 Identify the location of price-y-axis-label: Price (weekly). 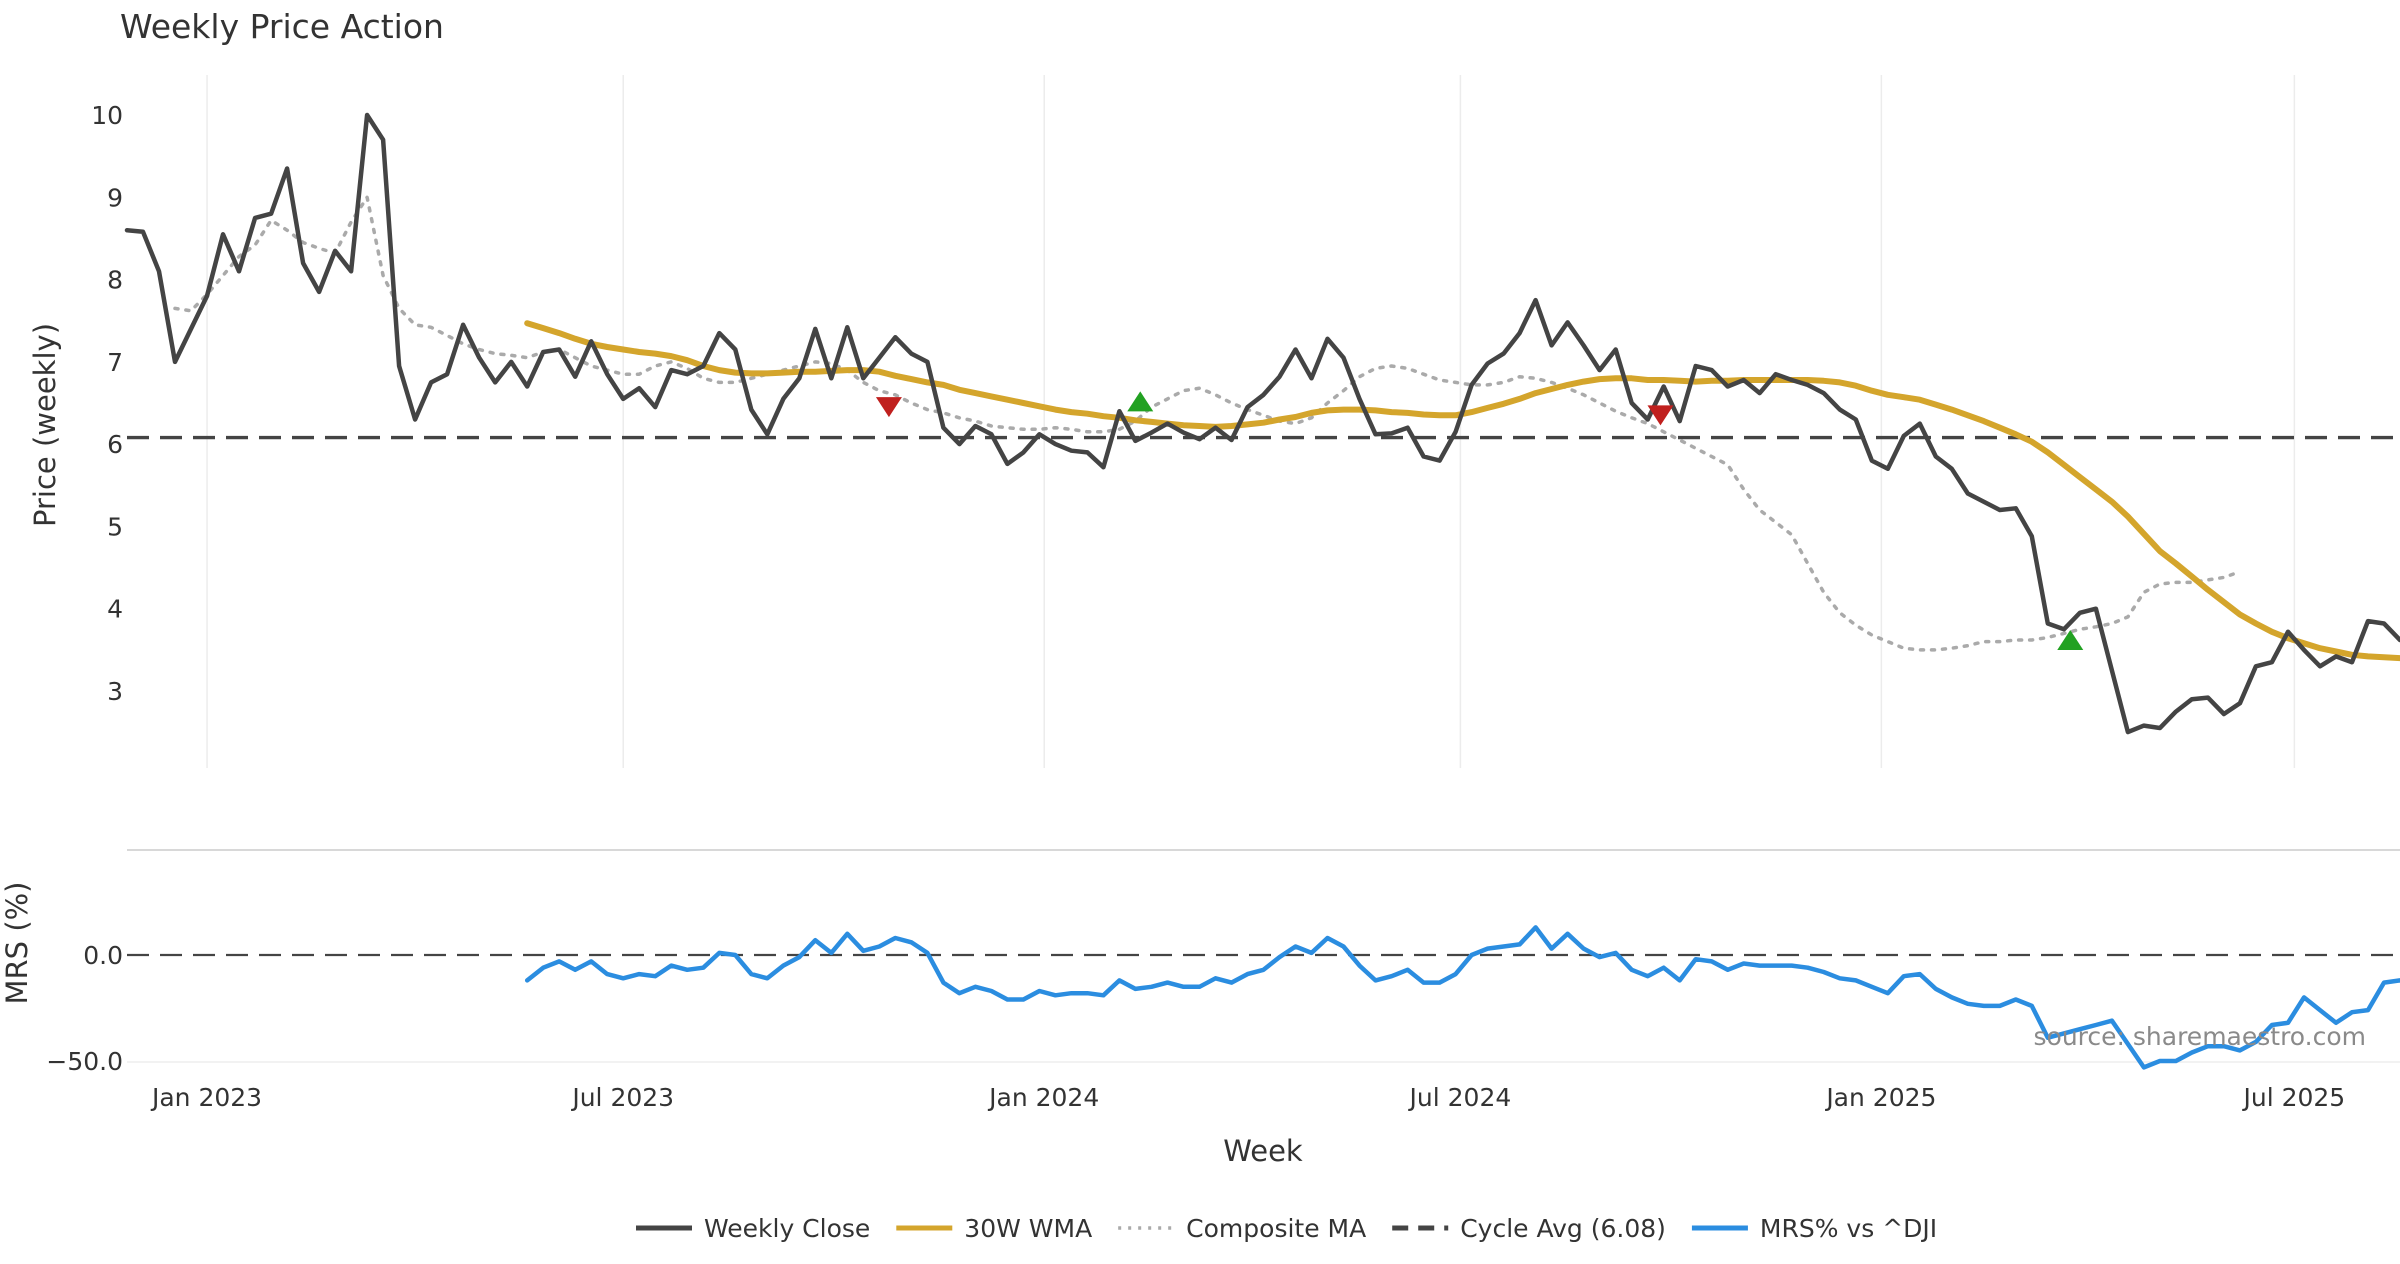
(45, 425).